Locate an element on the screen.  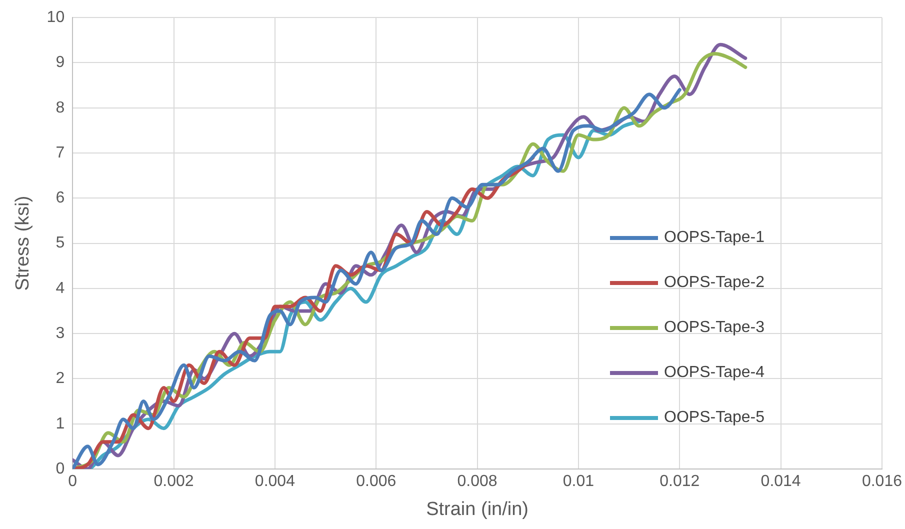
y-tick-label: 8 is located at coordinates (60, 107).